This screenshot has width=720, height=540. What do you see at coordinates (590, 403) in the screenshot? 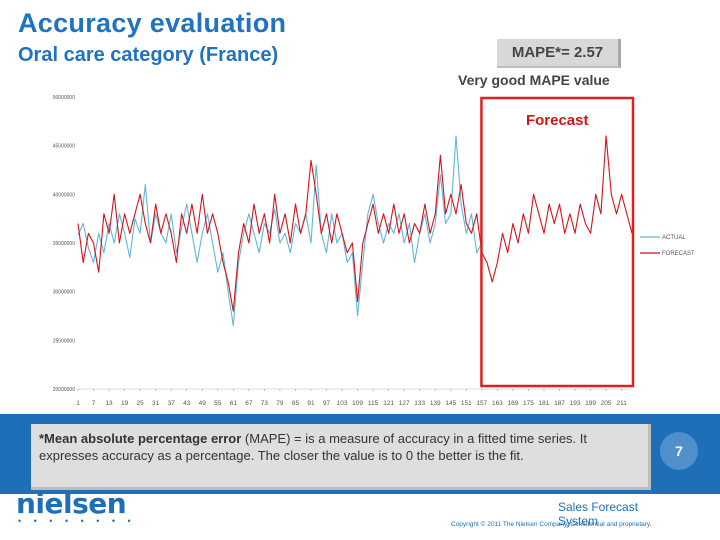
I see `x-tick-label: 199` at bounding box center [590, 403].